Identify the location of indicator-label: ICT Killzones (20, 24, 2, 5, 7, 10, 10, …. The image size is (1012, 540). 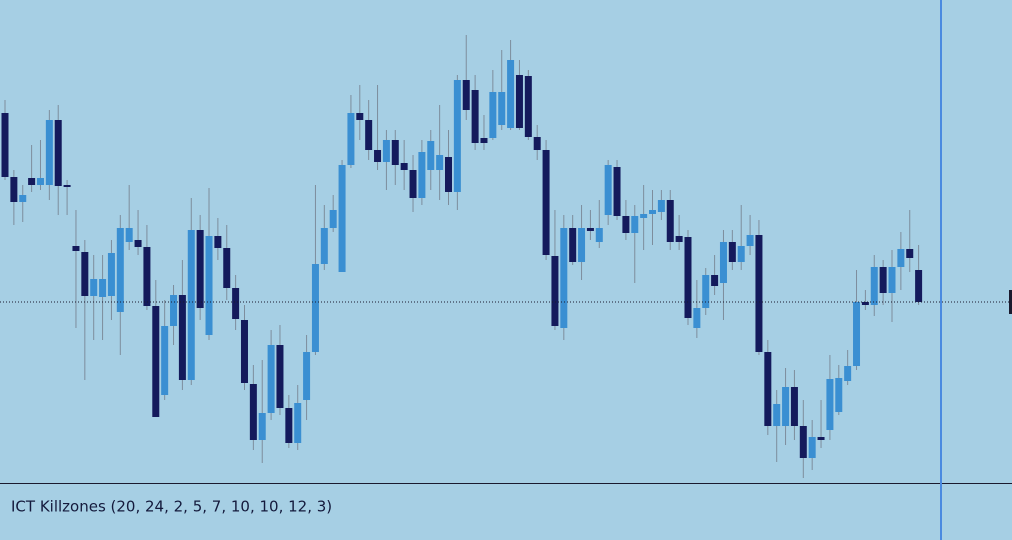
(171, 507).